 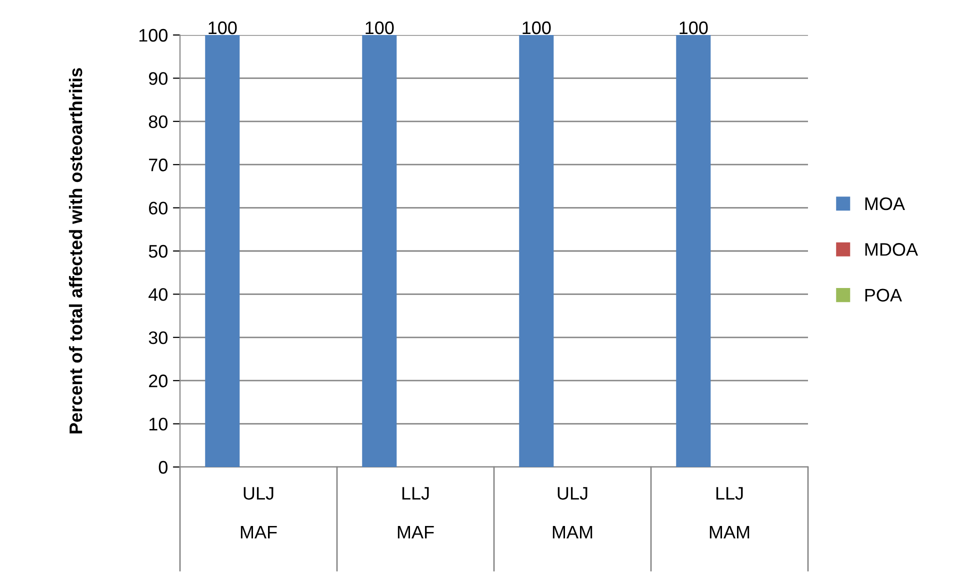 I want to click on y-tick-label: 70, so click(x=158, y=165).